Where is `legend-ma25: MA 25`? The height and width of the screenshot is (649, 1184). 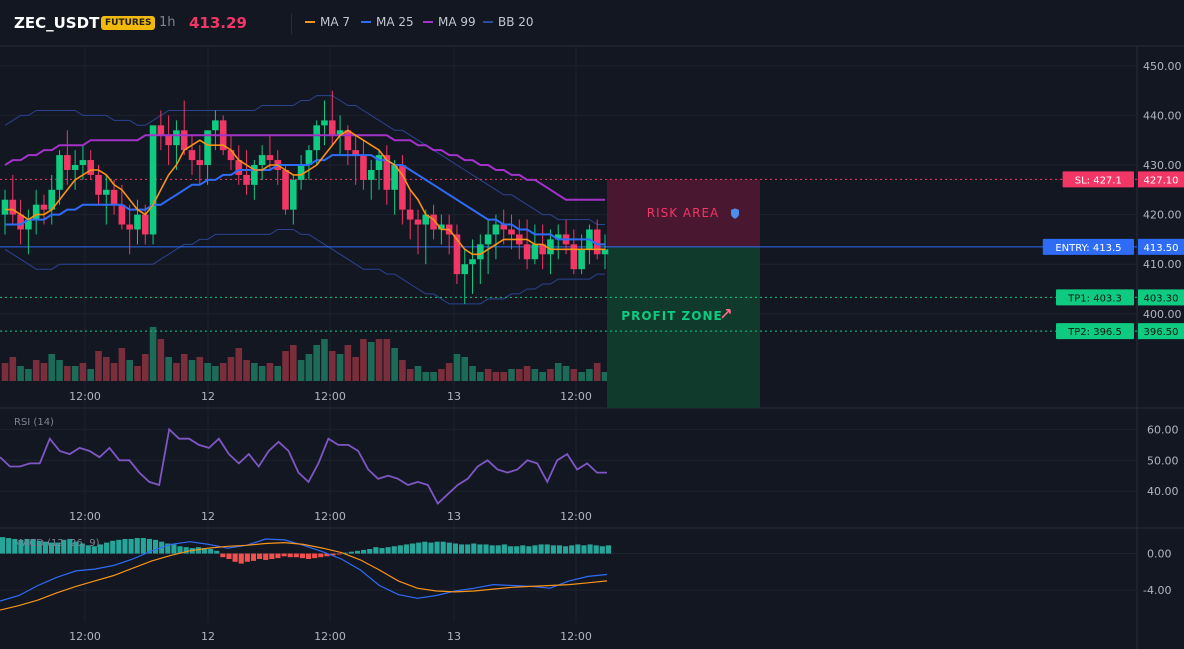 legend-ma25: MA 25 is located at coordinates (387, 22).